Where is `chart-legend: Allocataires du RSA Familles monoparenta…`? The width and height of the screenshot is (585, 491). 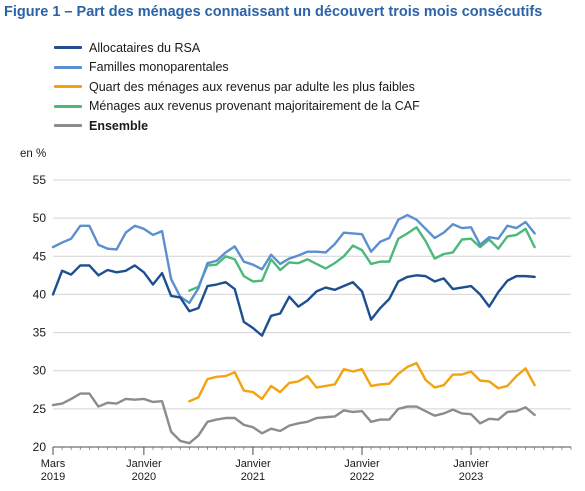 chart-legend: Allocataires du RSA Familles monoparenta… is located at coordinates (237, 87).